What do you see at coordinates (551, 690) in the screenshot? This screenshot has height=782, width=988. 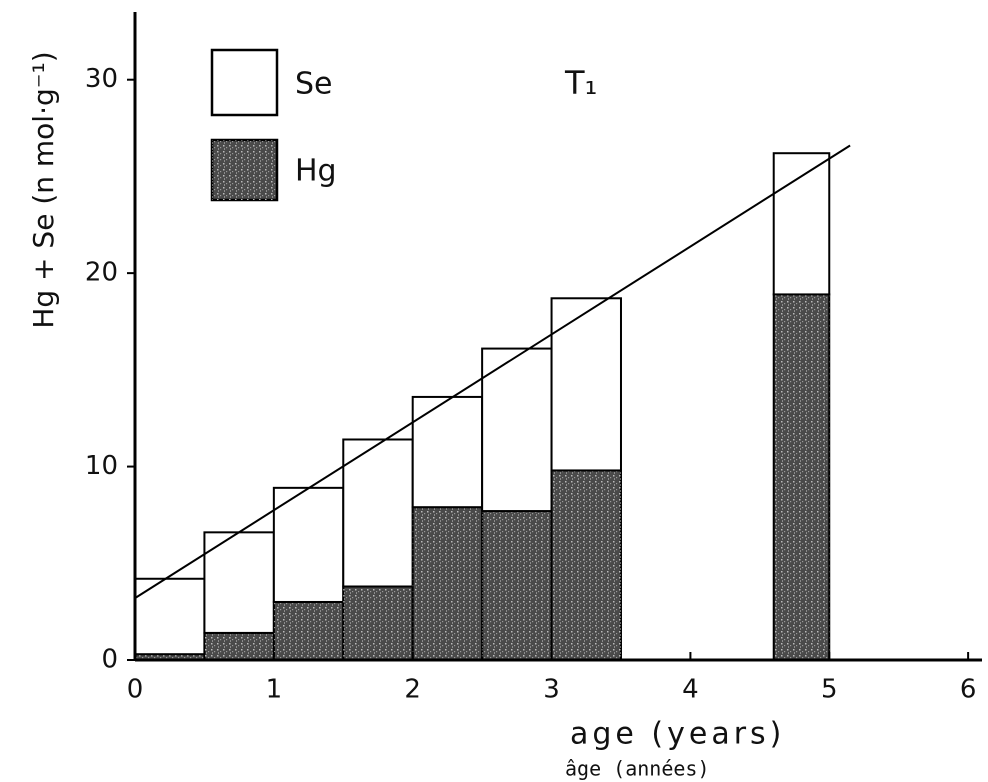 I see `x-tick-label: 3` at bounding box center [551, 690].